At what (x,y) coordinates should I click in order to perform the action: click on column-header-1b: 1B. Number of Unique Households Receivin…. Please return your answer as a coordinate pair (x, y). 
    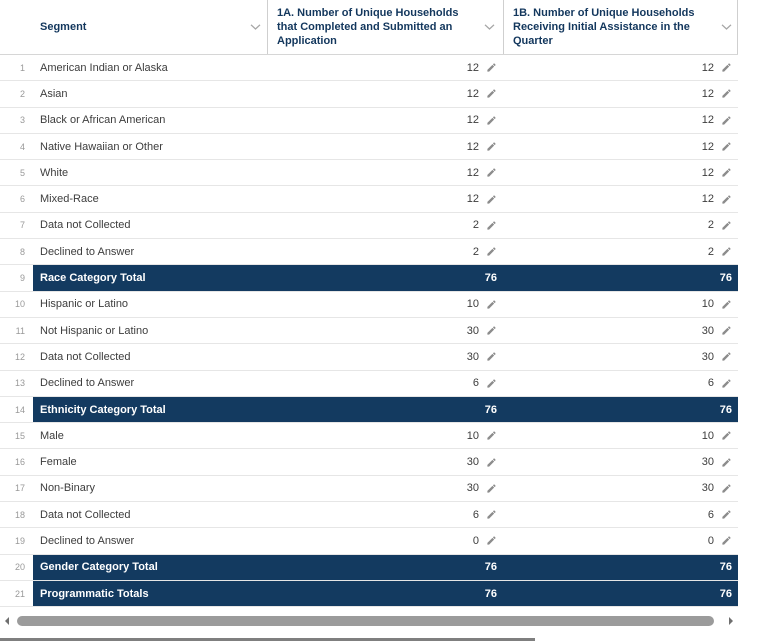
    Looking at the image, I should click on (620, 27).